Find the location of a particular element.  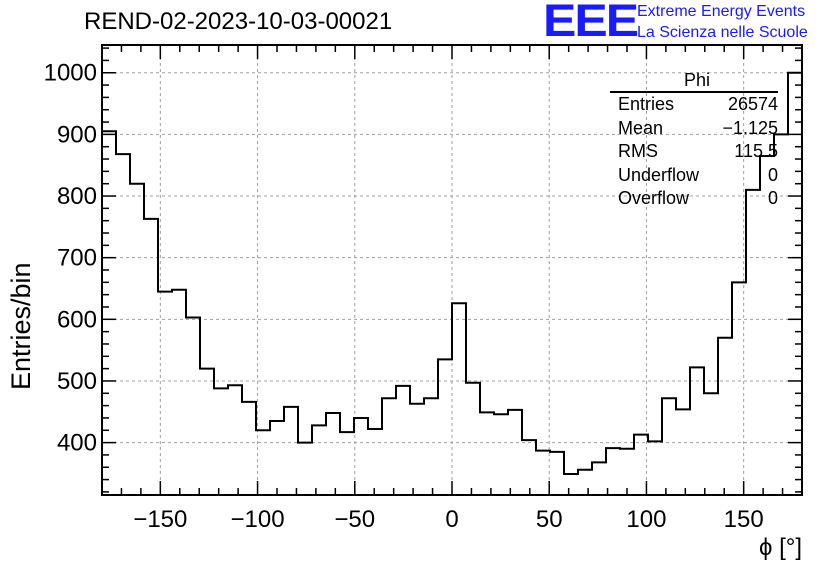

chart-title: REND-02-2023-10-03-00021 is located at coordinates (238, 22).